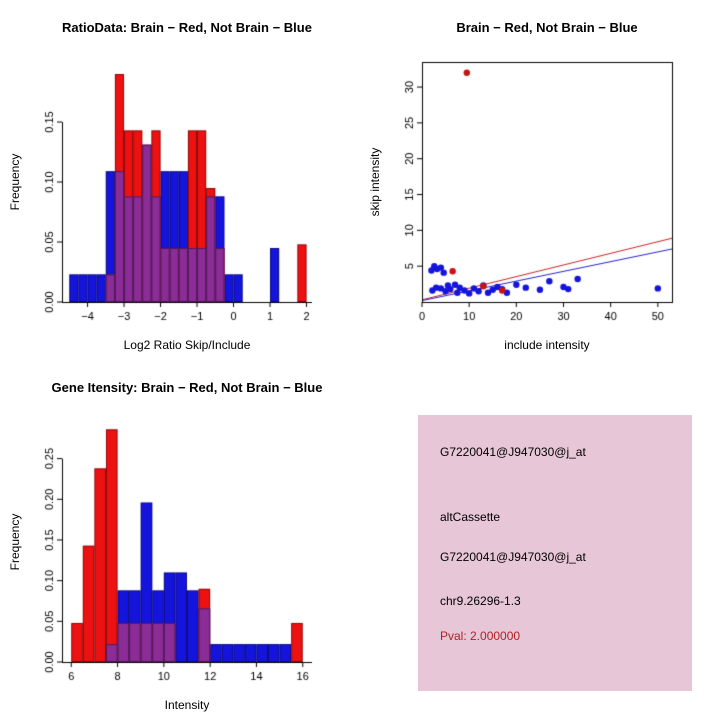 The image size is (720, 720). I want to click on info-line: altCassette, so click(470, 517).